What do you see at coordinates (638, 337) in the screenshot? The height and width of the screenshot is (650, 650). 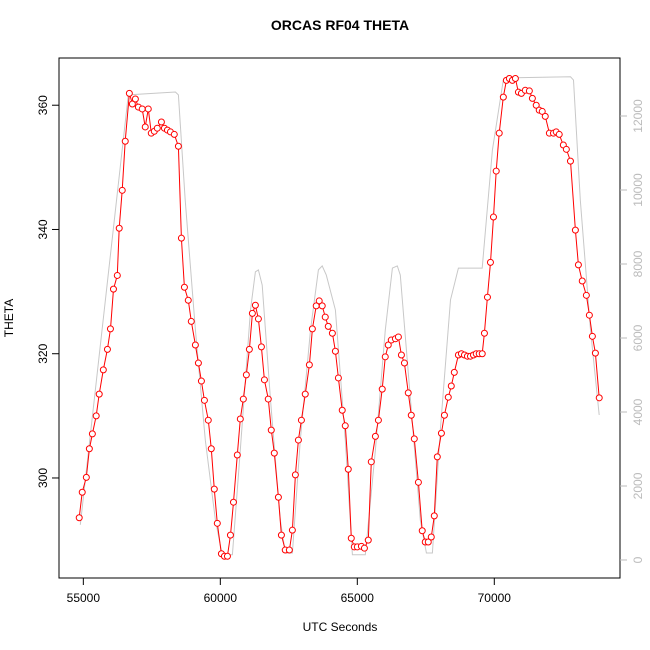 I see `y2-tick-label: 6000` at bounding box center [638, 337].